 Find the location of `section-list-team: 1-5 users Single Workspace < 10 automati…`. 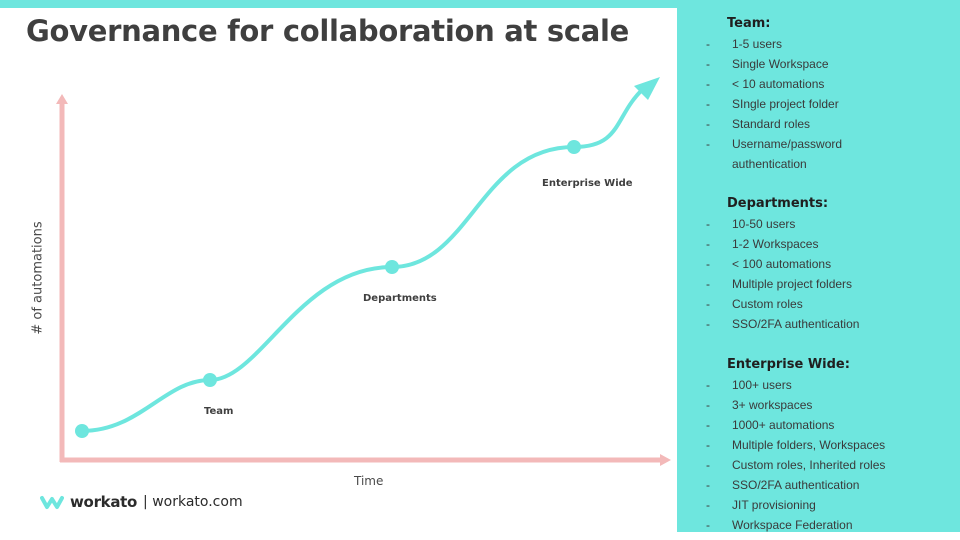

section-list-team: 1-5 users Single Workspace < 10 automati… is located at coordinates (774, 104).